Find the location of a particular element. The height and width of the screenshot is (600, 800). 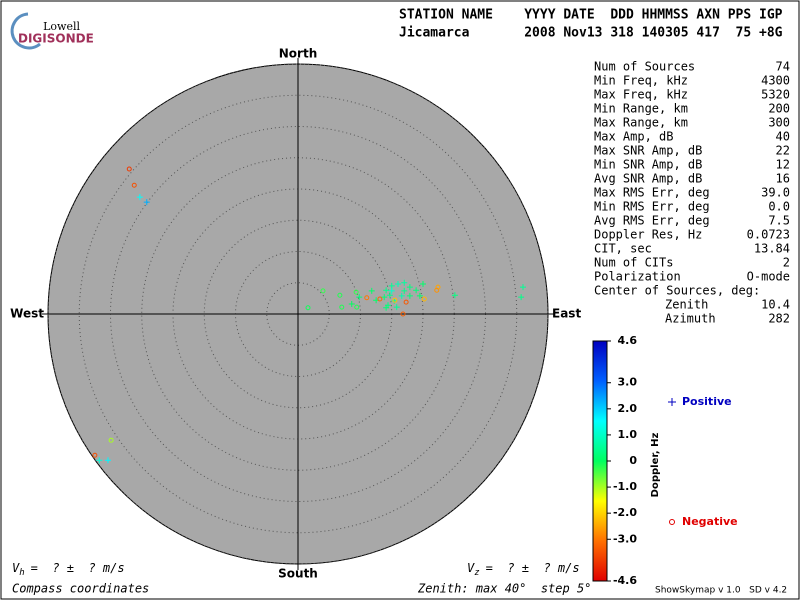

stat-label: Num of CITs is located at coordinates (633, 263).